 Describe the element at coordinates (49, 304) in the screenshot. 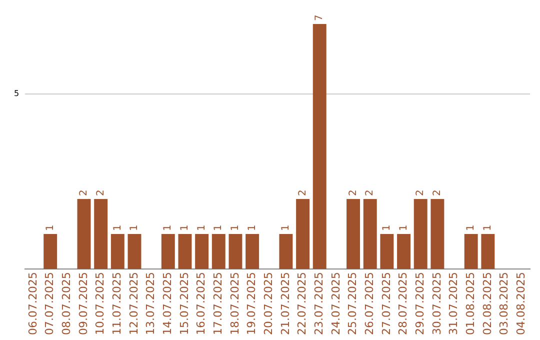

I see `x-tick-label: 07.07.2025` at that location.